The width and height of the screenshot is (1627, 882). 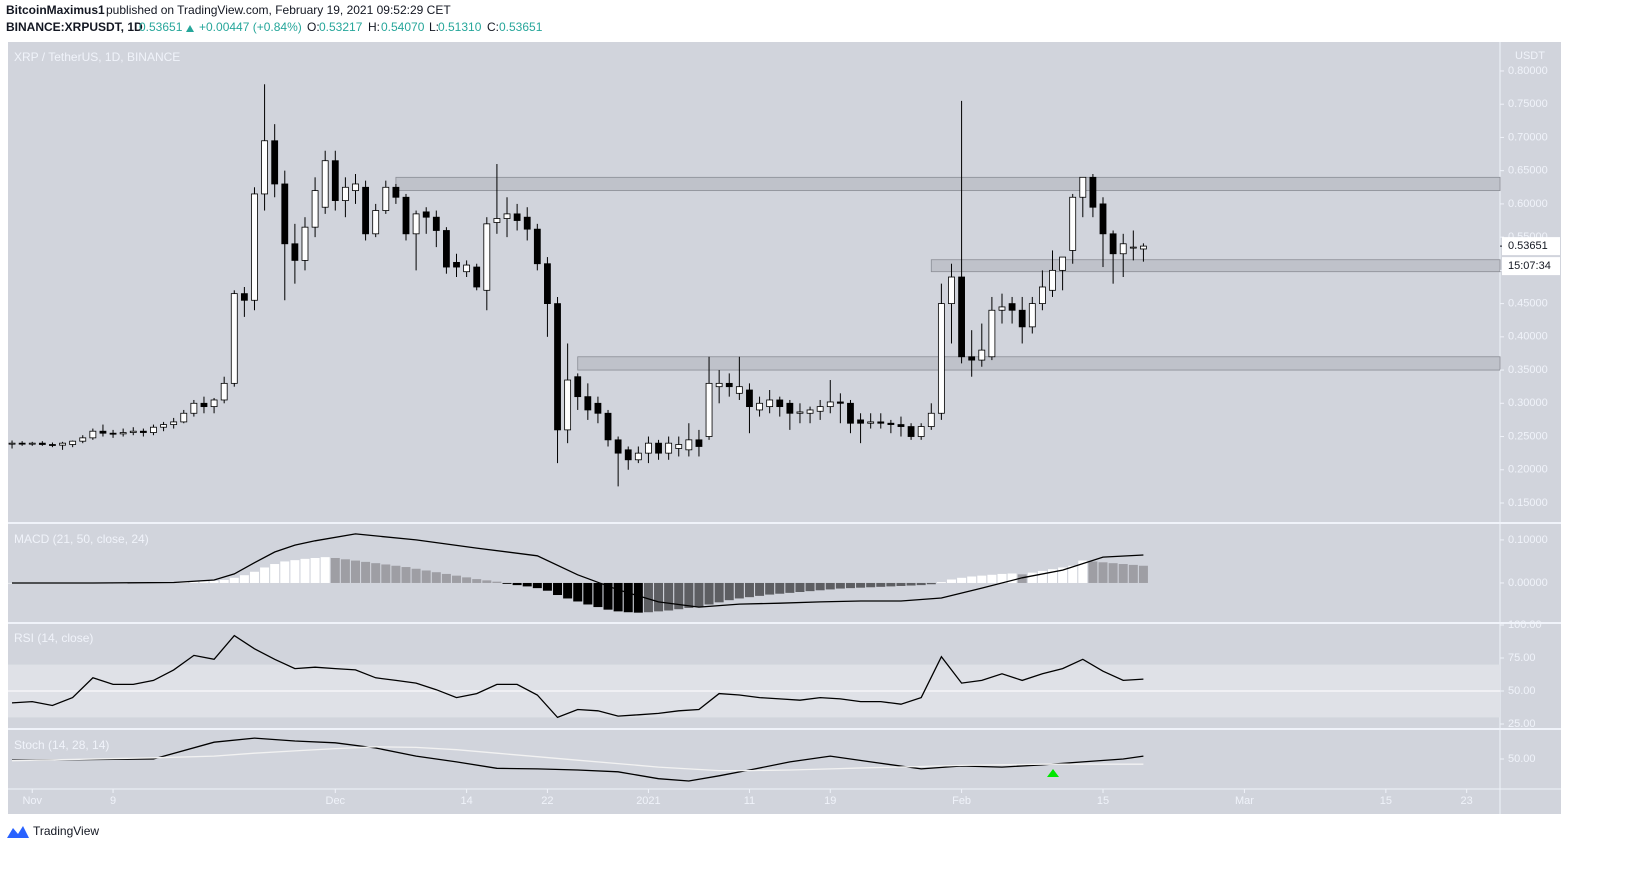 What do you see at coordinates (749, 801) in the screenshot?
I see `x-tick-label: 11` at bounding box center [749, 801].